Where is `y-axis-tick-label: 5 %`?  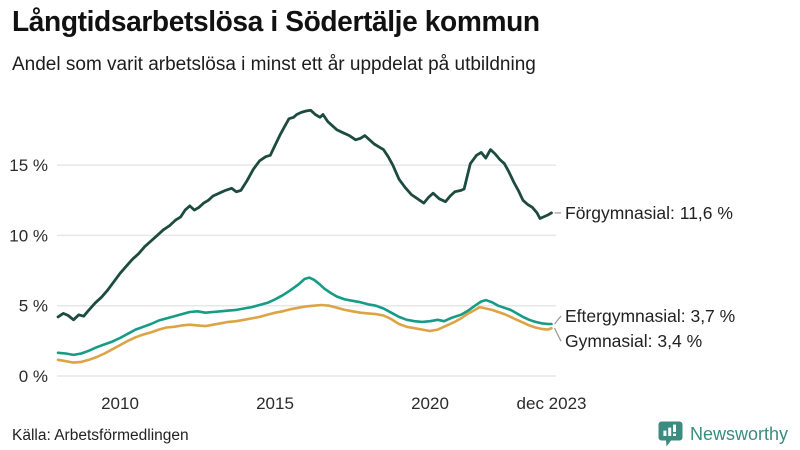 y-axis-tick-label: 5 % is located at coordinates (33, 306).